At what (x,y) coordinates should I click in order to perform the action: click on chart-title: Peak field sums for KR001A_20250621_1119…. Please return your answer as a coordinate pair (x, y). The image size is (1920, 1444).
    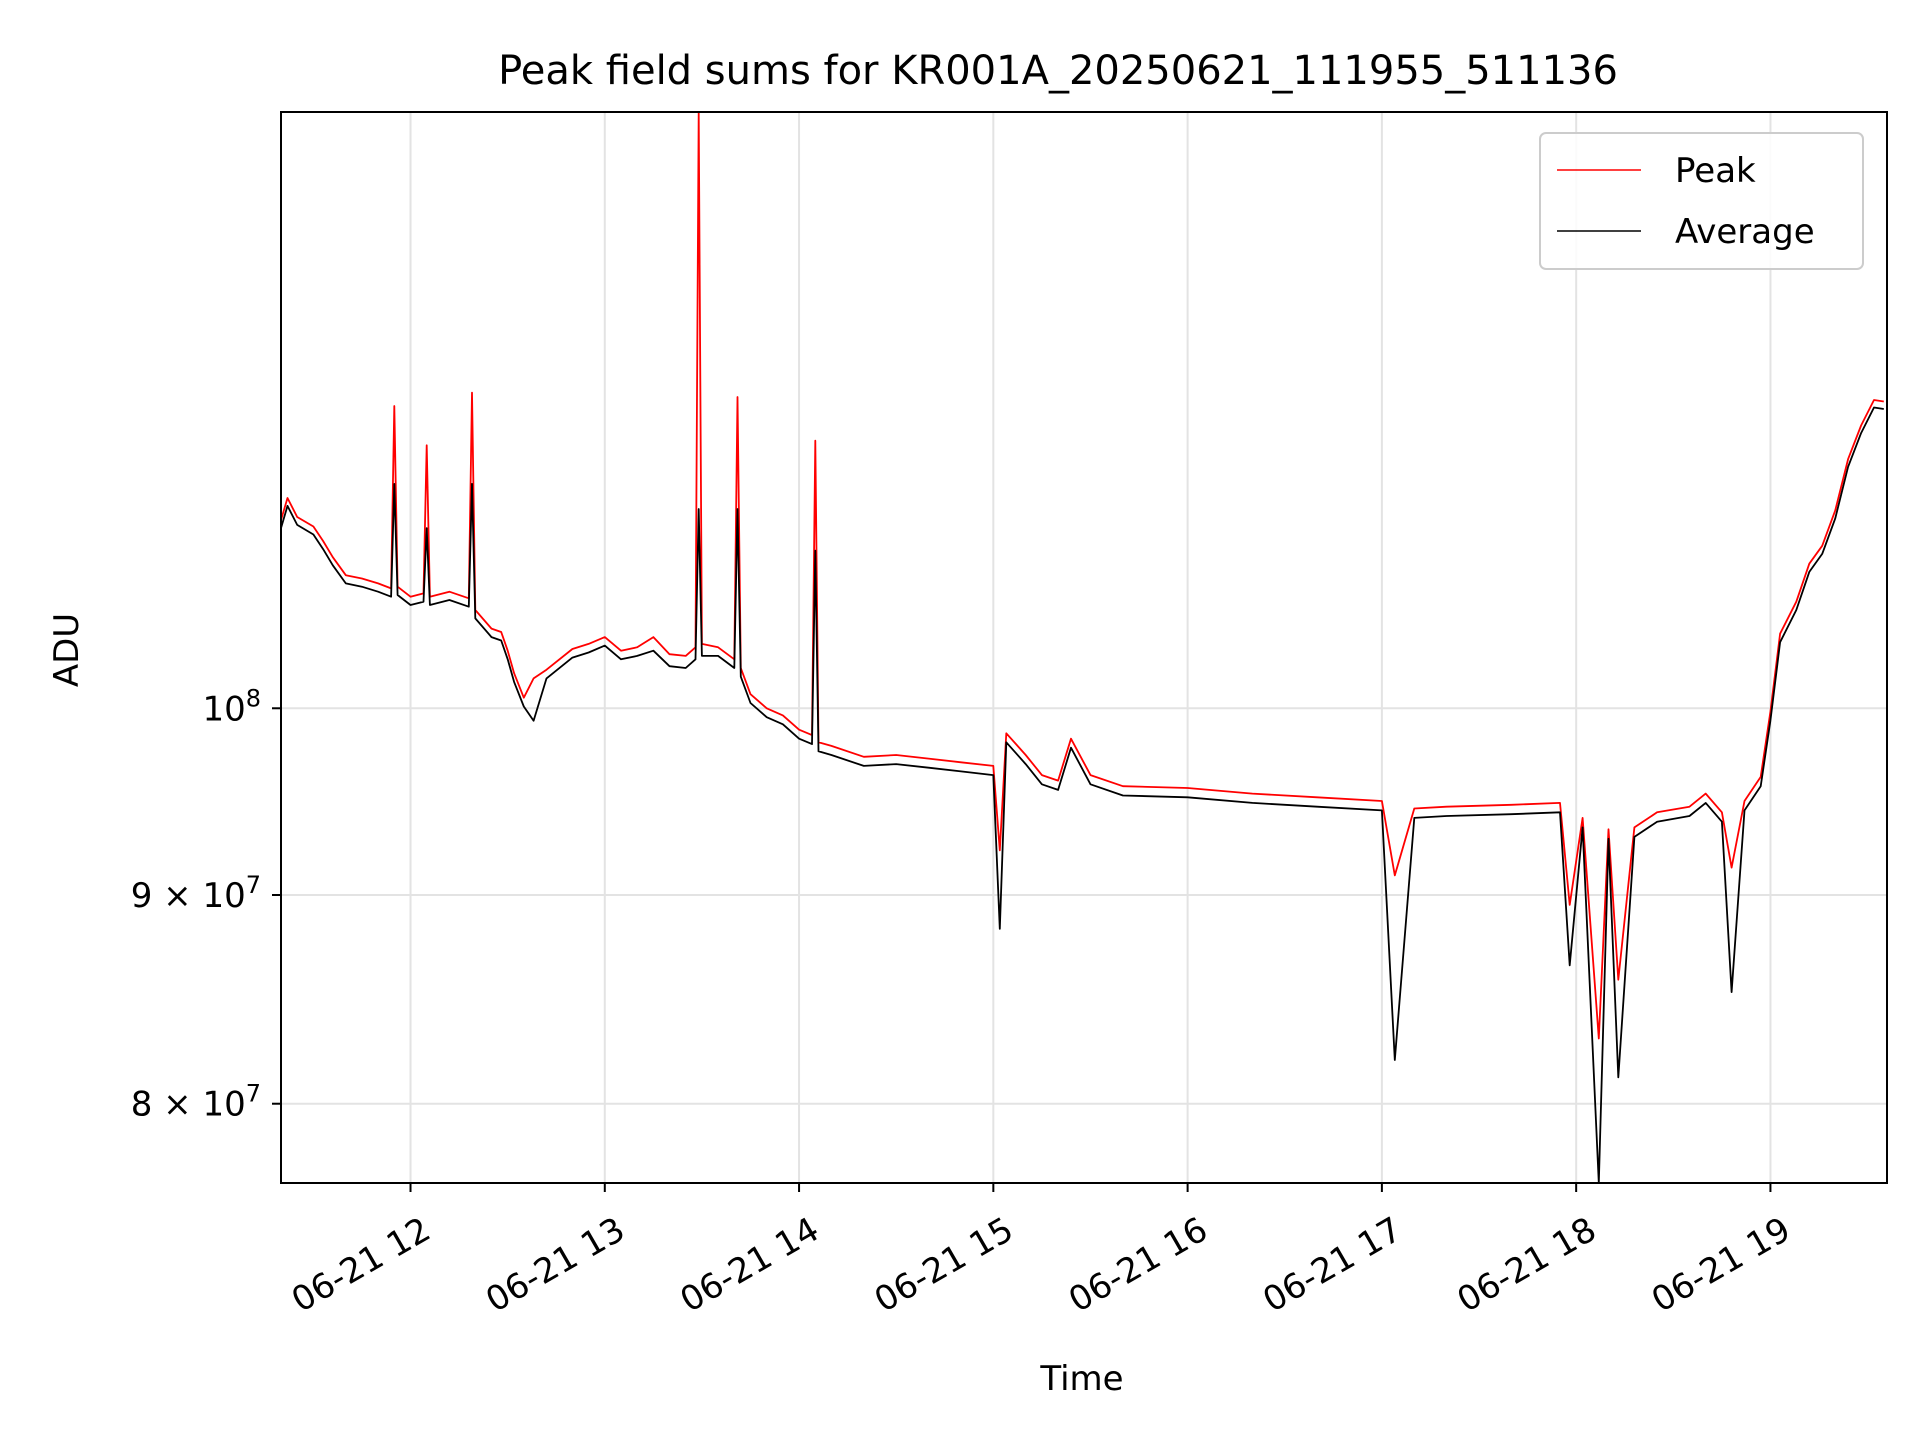
    Looking at the image, I should click on (1058, 71).